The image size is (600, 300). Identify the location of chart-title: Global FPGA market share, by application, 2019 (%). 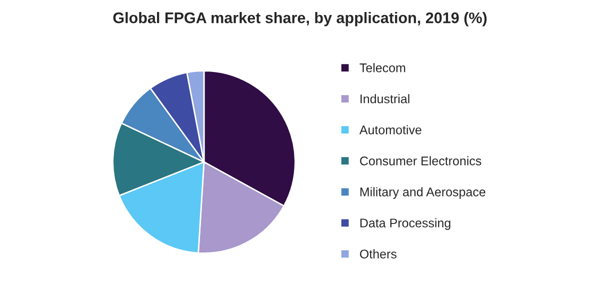
(300, 19).